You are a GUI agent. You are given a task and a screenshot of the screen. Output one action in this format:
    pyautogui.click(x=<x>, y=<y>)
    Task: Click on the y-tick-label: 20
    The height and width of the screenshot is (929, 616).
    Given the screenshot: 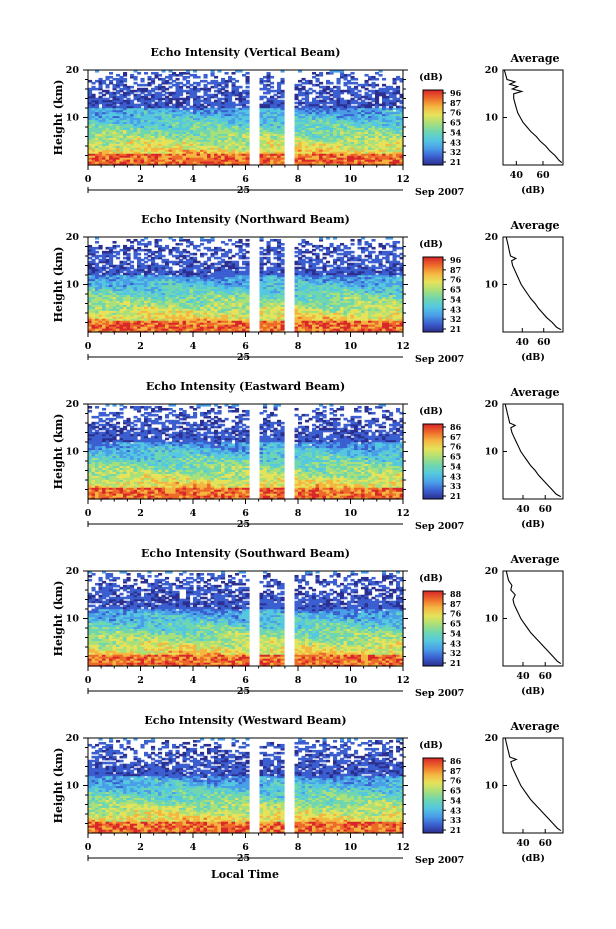 What is the action you would take?
    pyautogui.click(x=73, y=70)
    